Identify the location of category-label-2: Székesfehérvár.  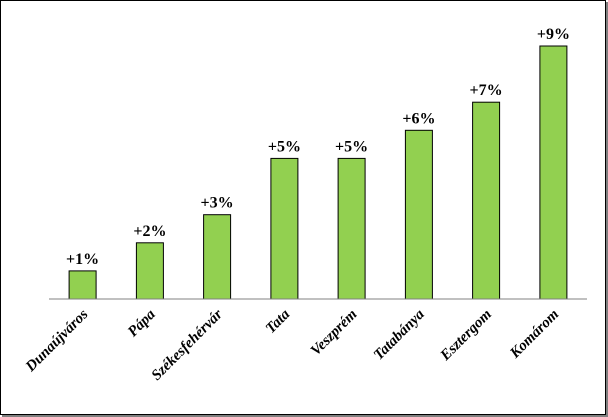
(187, 344).